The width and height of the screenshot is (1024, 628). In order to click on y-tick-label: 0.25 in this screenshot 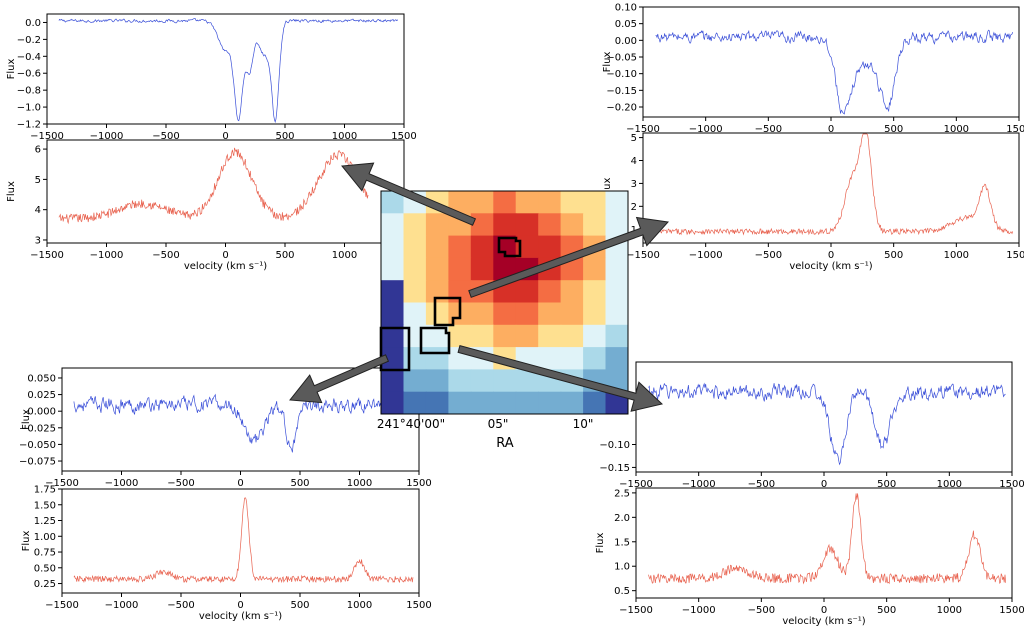, I will do `click(45, 584)`.